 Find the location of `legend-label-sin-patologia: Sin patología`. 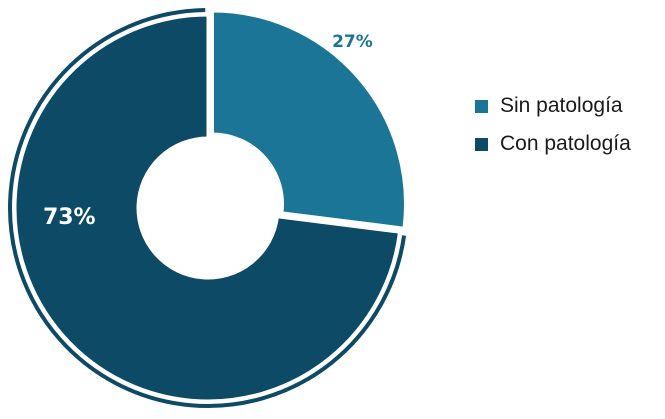

legend-label-sin-patologia: Sin patología is located at coordinates (561, 105).